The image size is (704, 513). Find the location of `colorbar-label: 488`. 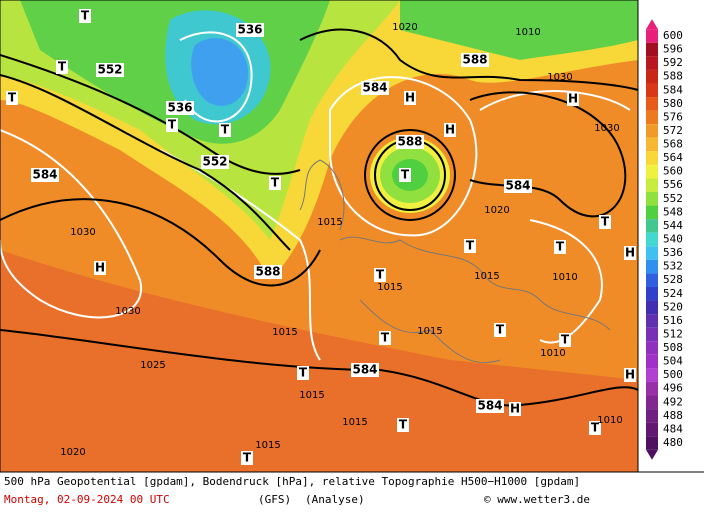

colorbar-label: 488 is located at coordinates (673, 415).